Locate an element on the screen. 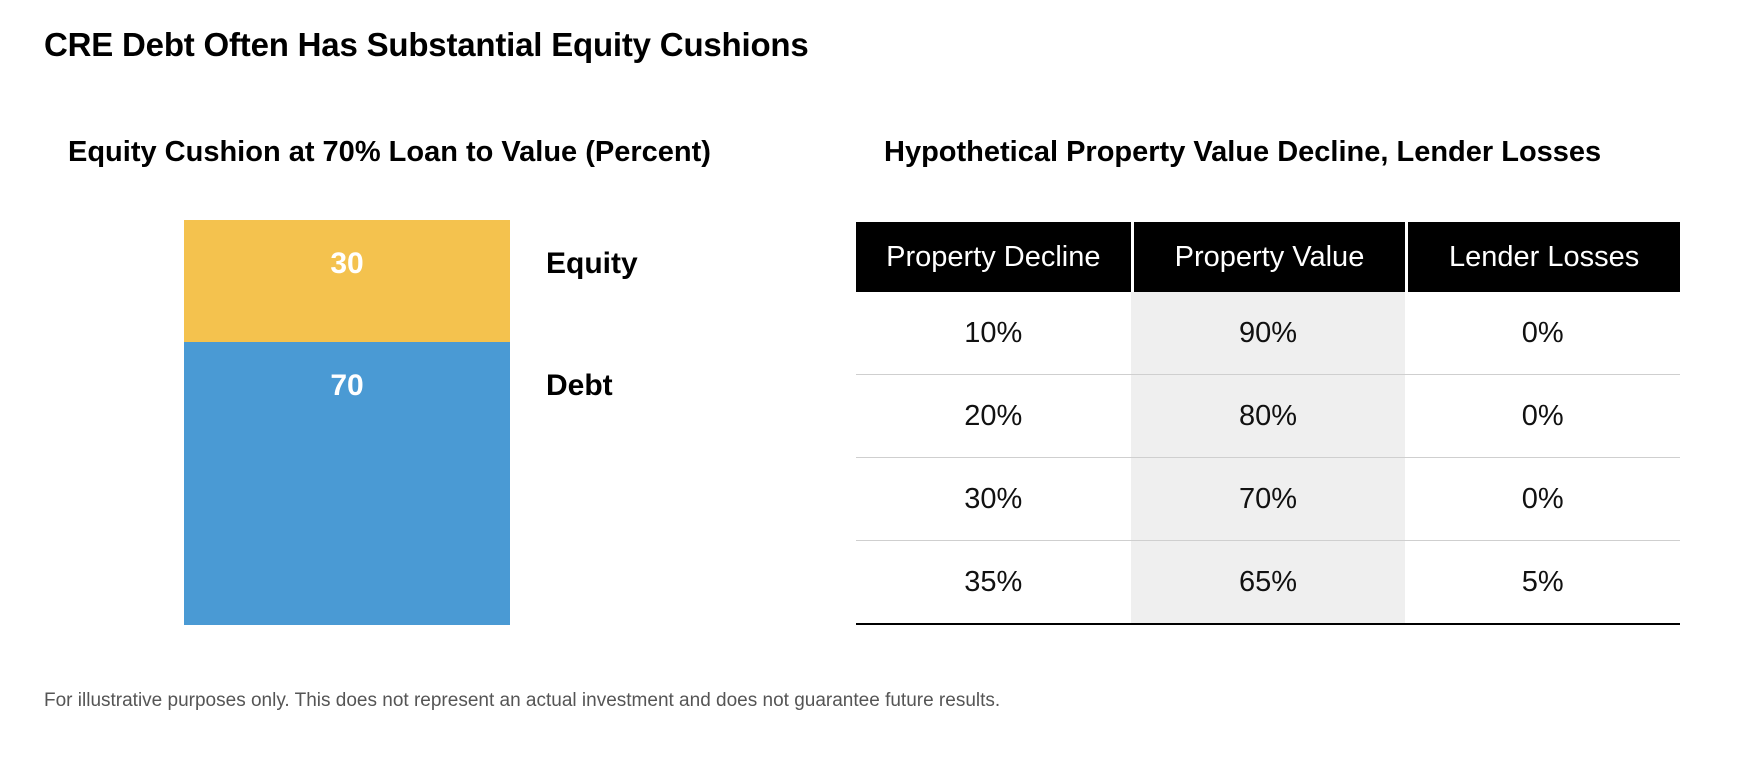 Image resolution: width=1738 pixels, height=764 pixels. series-label-debt: Debt is located at coordinates (579, 385).